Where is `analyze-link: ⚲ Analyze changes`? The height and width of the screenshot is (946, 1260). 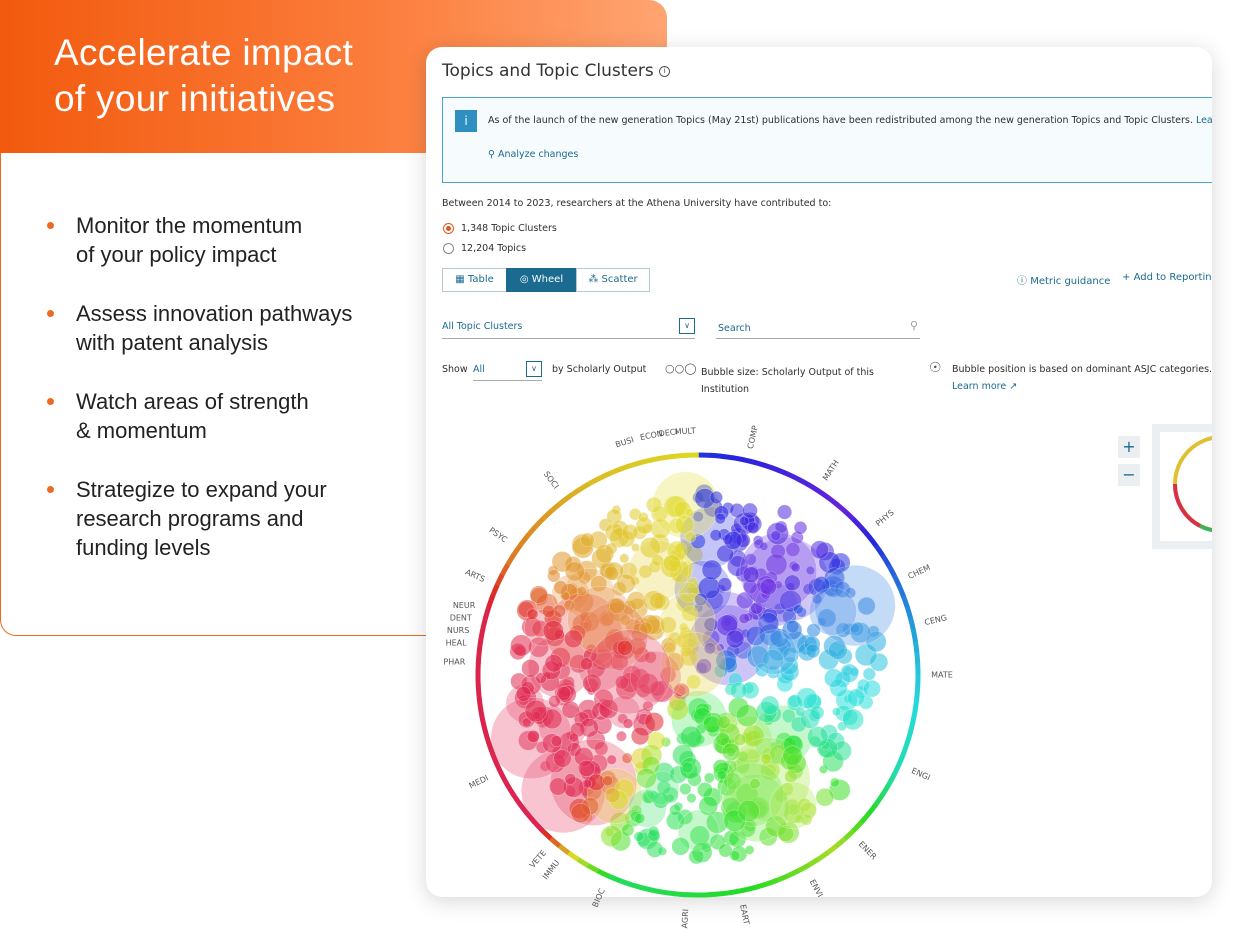 analyze-link: ⚲ Analyze changes is located at coordinates (533, 154).